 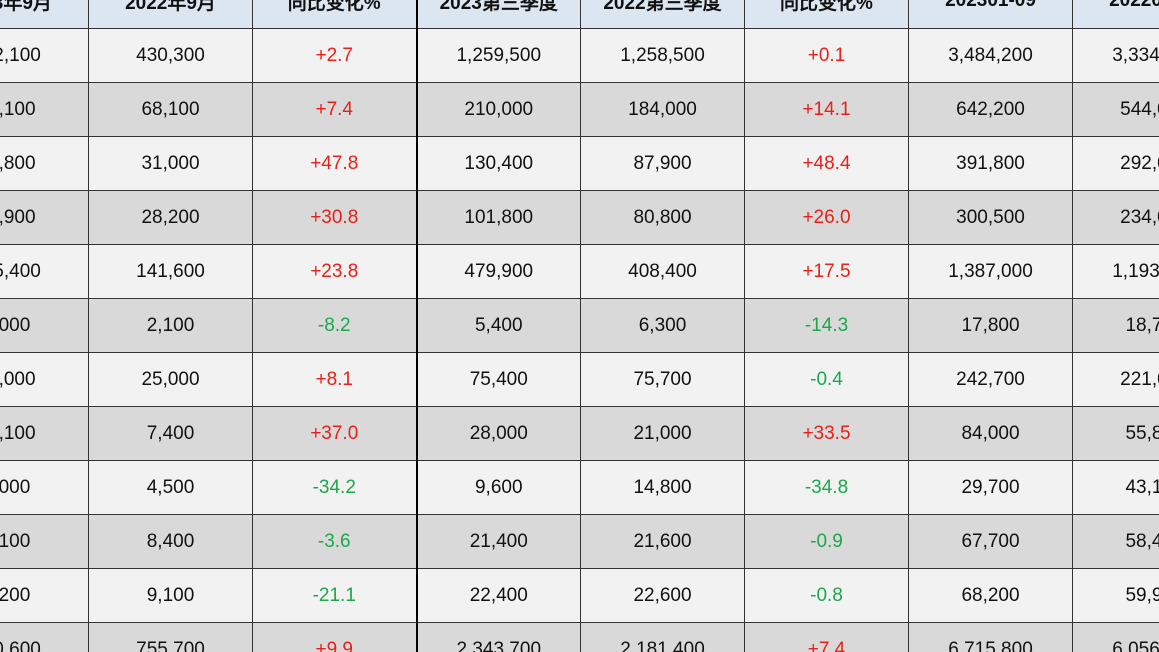 What do you see at coordinates (662, 637) in the screenshot?
I see `cell-q3-2022: 2,181,400` at bounding box center [662, 637].